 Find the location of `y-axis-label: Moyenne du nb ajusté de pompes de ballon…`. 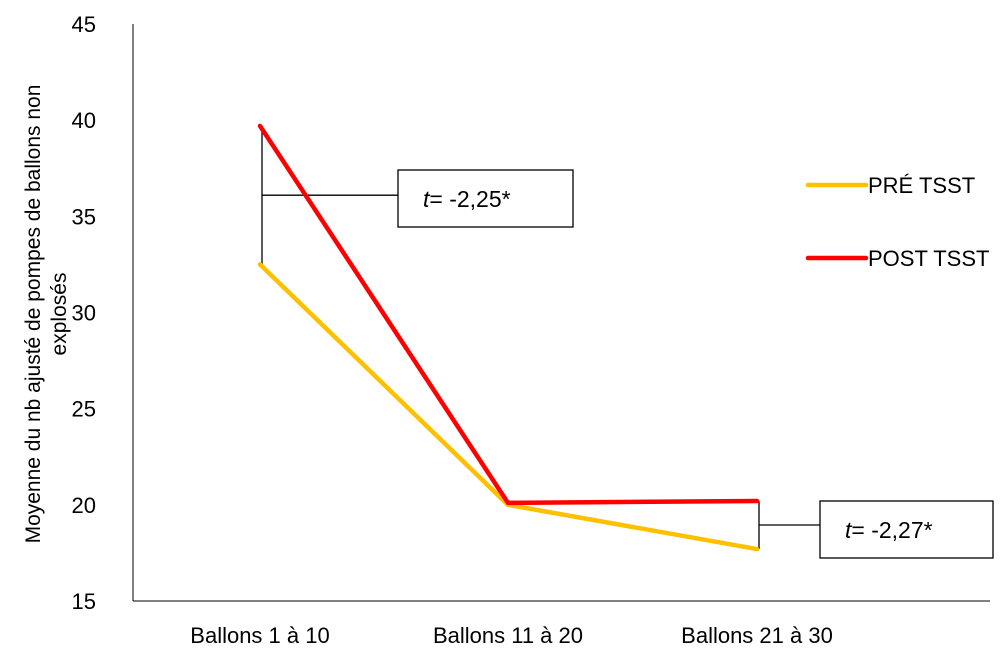

y-axis-label: Moyenne du nb ajusté de pompes de ballon… is located at coordinates (46, 314).